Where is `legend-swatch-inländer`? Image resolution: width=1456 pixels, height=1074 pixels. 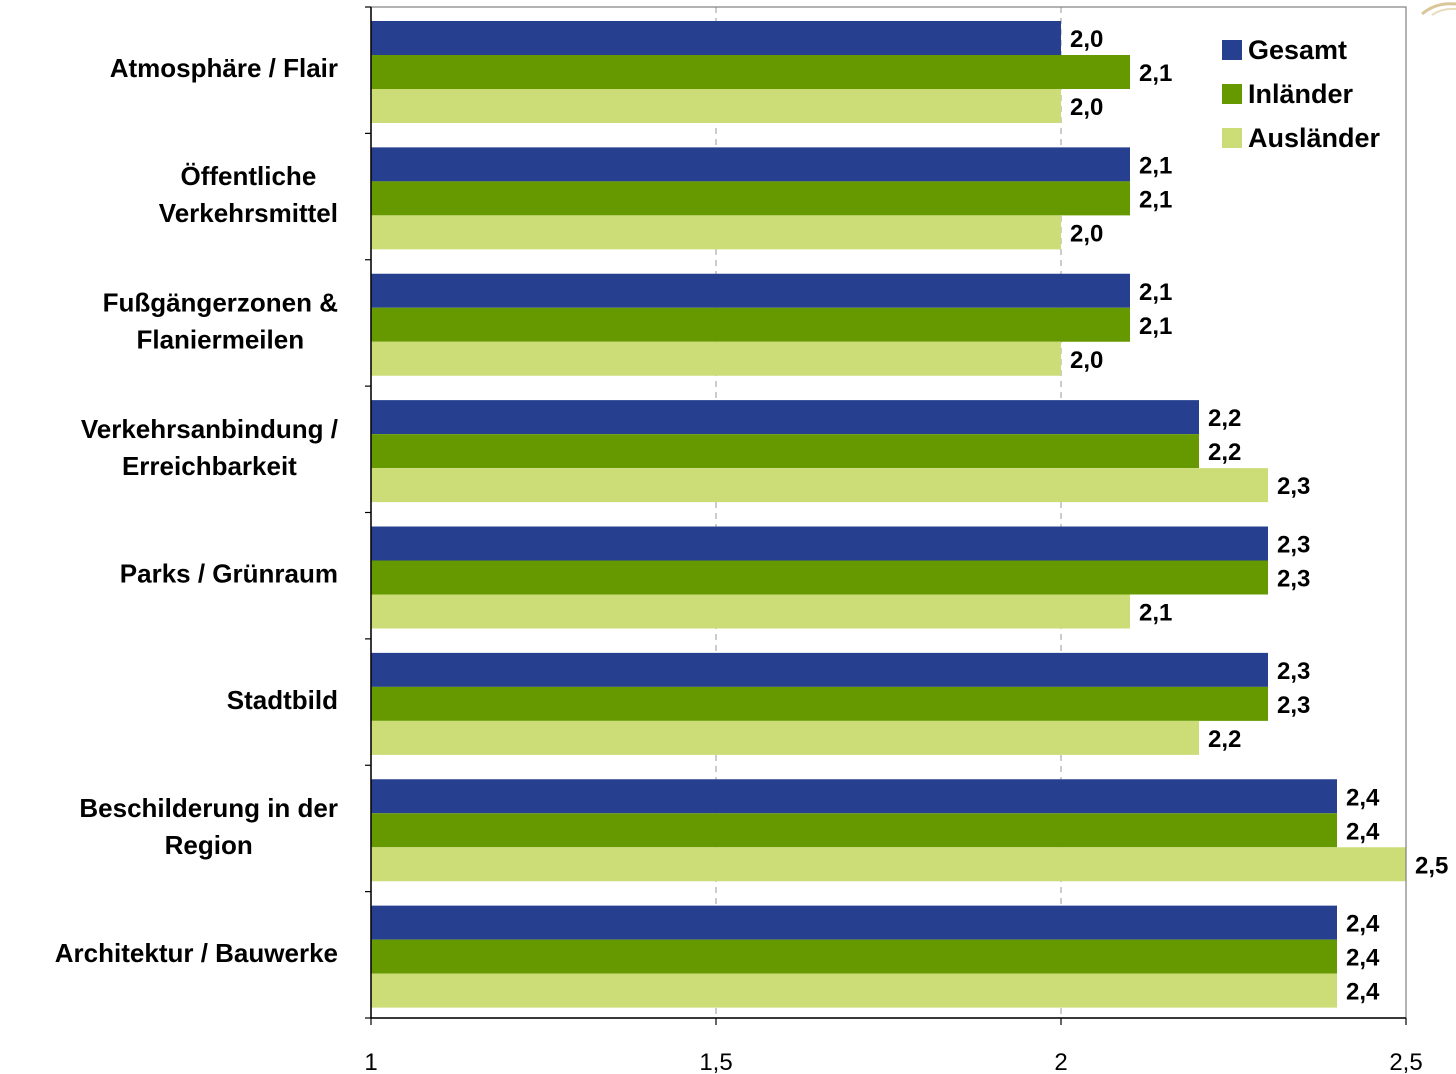 legend-swatch-inländer is located at coordinates (1232, 94).